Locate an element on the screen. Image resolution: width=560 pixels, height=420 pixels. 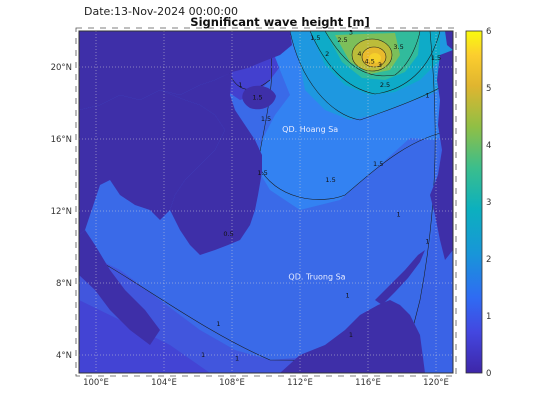
colorbar-tick-label: 3 is located at coordinates (488, 203).